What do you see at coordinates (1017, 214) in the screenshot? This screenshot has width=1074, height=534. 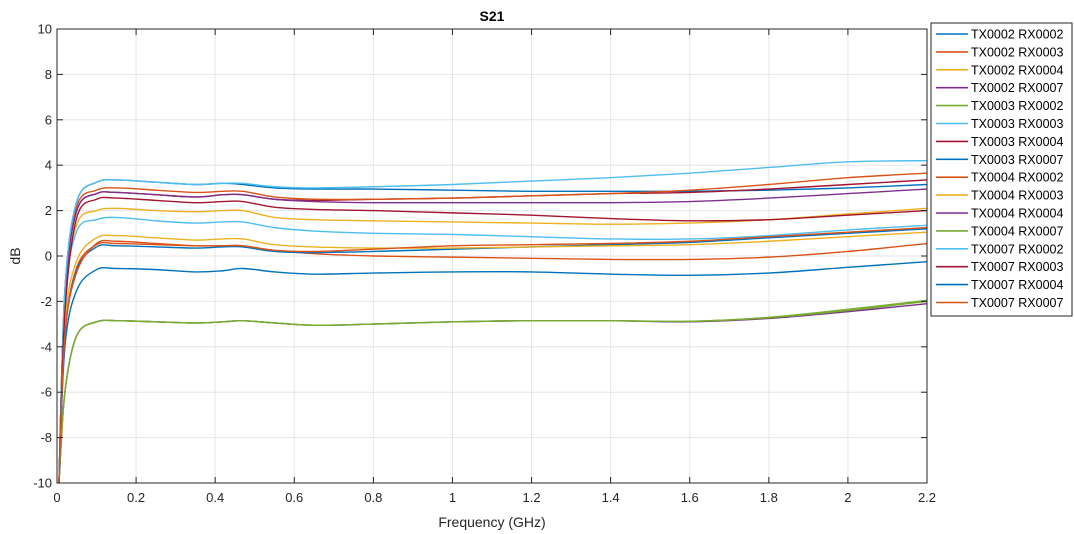 I see `legend-label: TX0004 RX0004` at bounding box center [1017, 214].